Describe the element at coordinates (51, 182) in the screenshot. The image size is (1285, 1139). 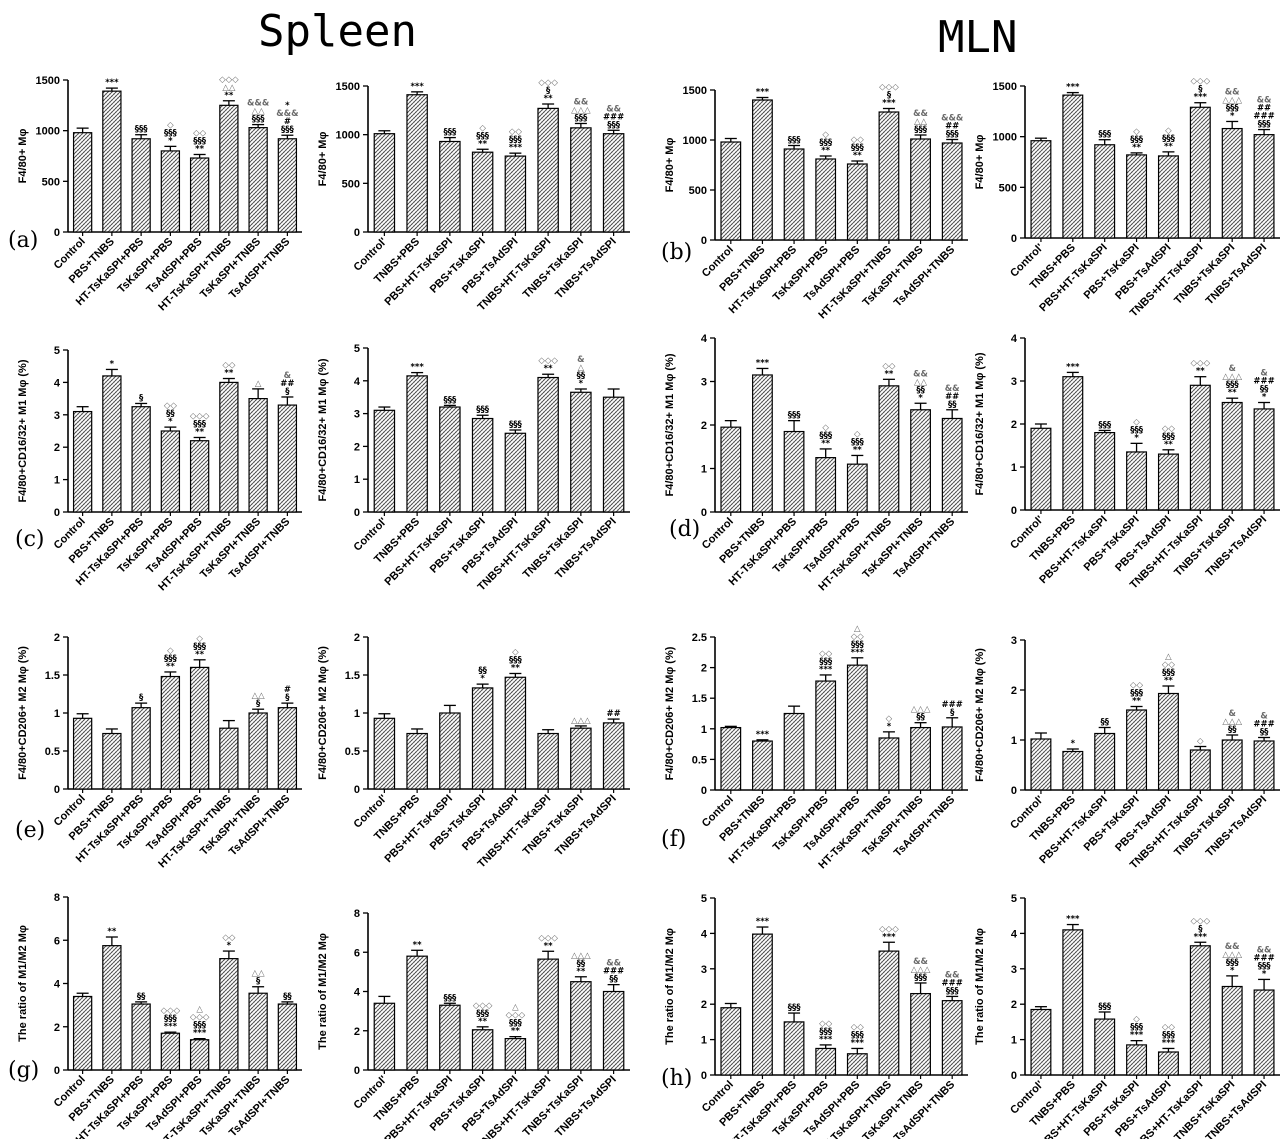
I see `y-tick-label: 500` at that location.